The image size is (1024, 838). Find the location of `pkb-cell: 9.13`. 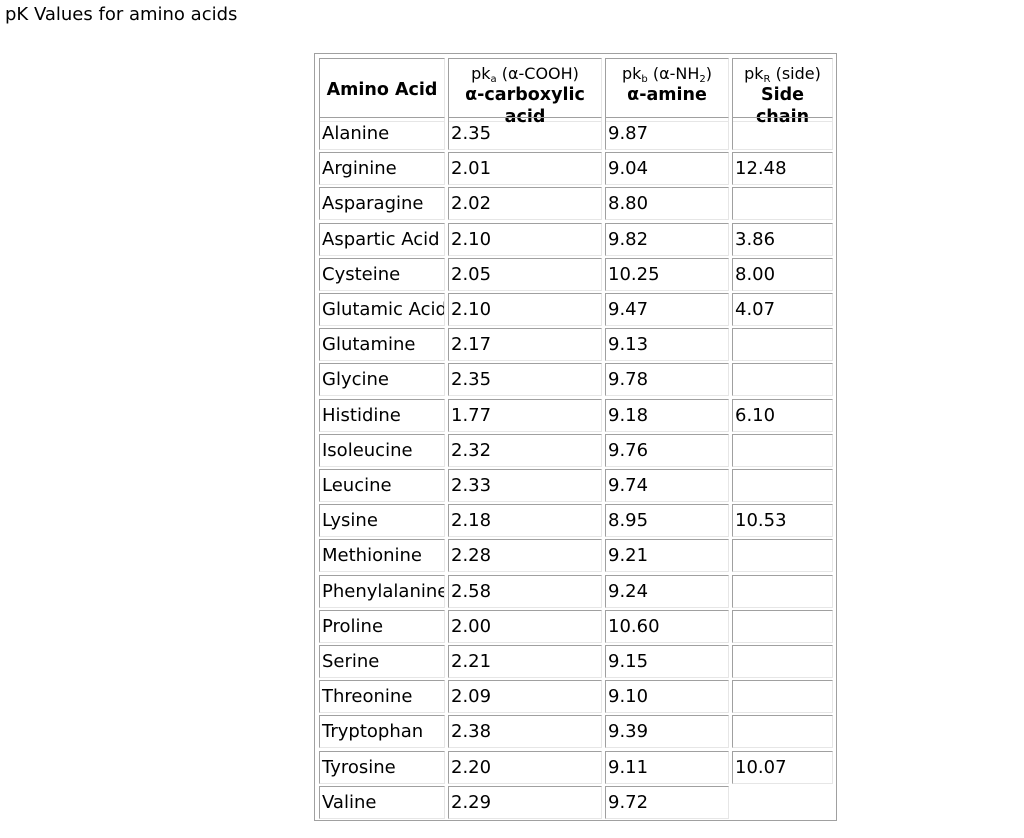

pkb-cell: 9.13 is located at coordinates (667, 344).